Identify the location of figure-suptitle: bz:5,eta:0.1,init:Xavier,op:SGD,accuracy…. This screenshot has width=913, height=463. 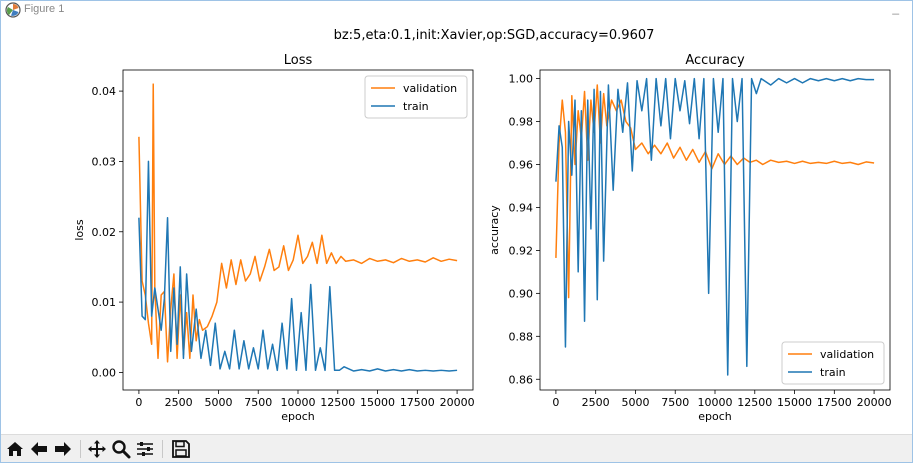
(494, 35).